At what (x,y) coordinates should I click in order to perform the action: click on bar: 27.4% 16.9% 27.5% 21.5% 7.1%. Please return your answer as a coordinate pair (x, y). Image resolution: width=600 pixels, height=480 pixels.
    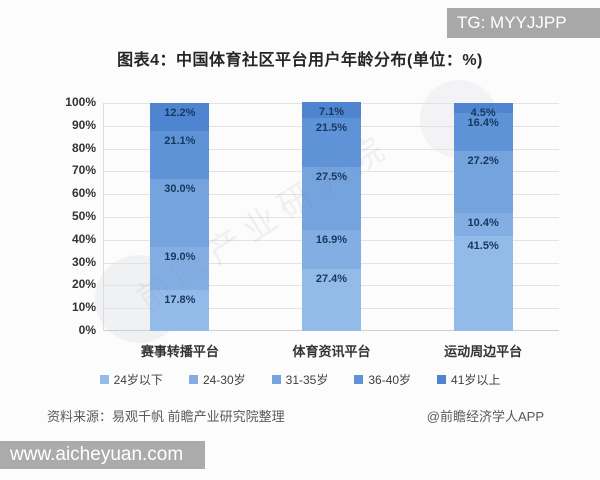
    Looking at the image, I should click on (331, 216).